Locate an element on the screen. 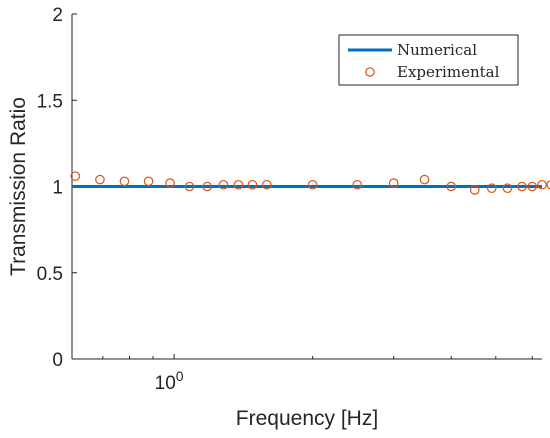 This screenshot has width=550, height=438. y-tick-label: 0.5 is located at coordinates (50, 274).